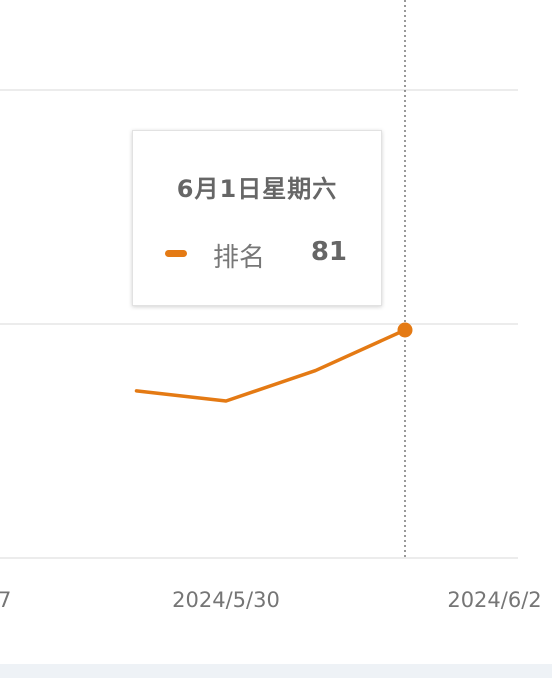 The image size is (552, 678). I want to click on tooltip: 6月1日星期六 排名 81, so click(257, 218).